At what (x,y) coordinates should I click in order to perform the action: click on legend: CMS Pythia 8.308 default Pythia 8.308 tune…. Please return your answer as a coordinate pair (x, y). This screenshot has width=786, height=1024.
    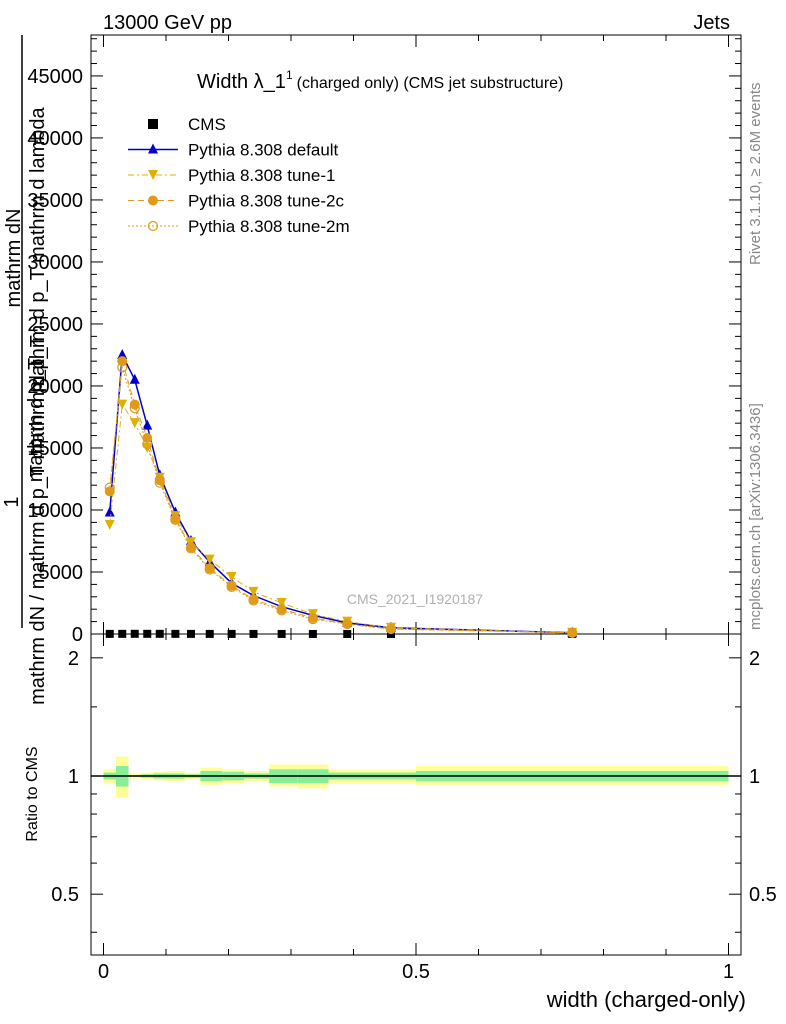
    Looking at the image, I should click on (239, 175).